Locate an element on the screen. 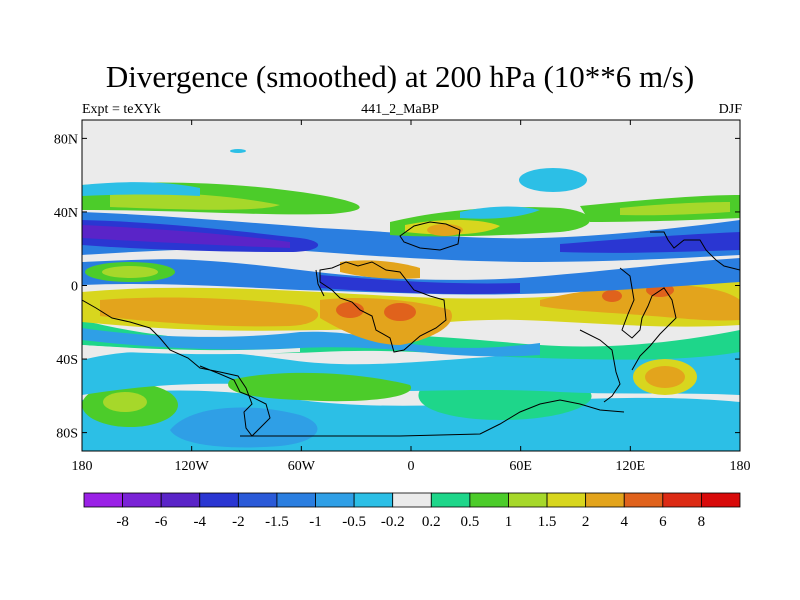 The height and width of the screenshot is (600, 800). colorbar-label: -4 is located at coordinates (200, 522).